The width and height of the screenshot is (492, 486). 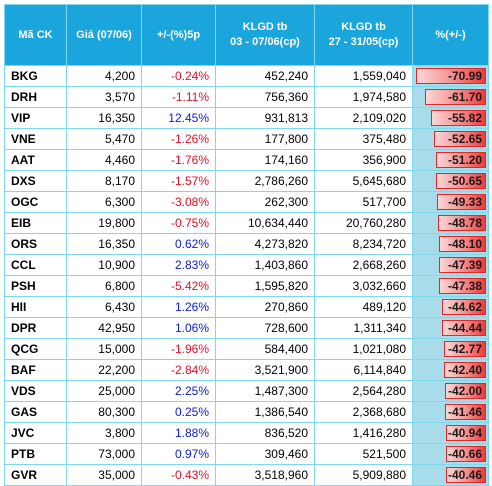 What do you see at coordinates (178, 35) in the screenshot?
I see `header-change: +/-(%)5p` at bounding box center [178, 35].